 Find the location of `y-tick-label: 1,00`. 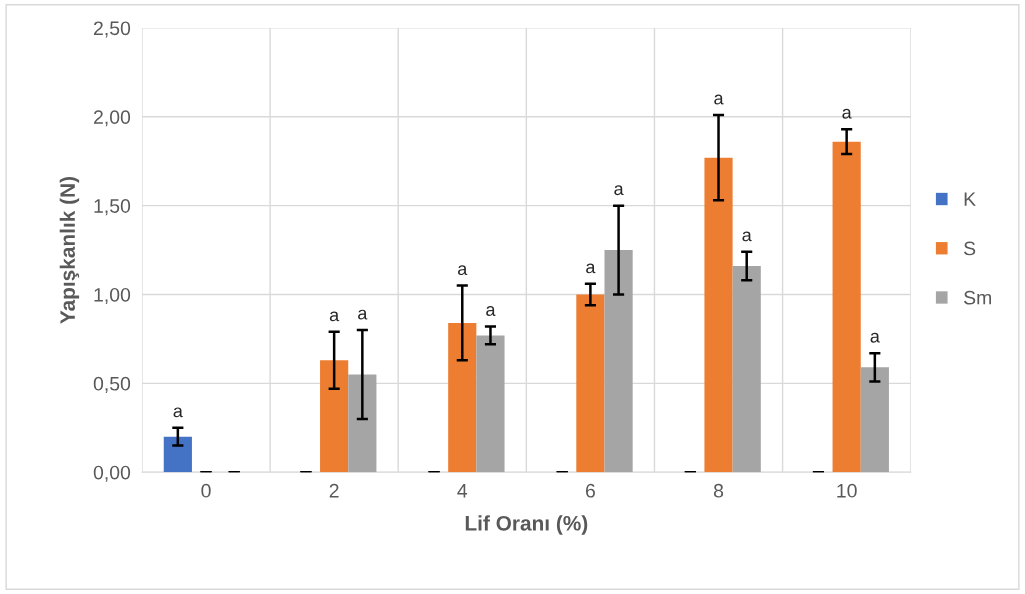

y-tick-label: 1,00 is located at coordinates (112, 296).